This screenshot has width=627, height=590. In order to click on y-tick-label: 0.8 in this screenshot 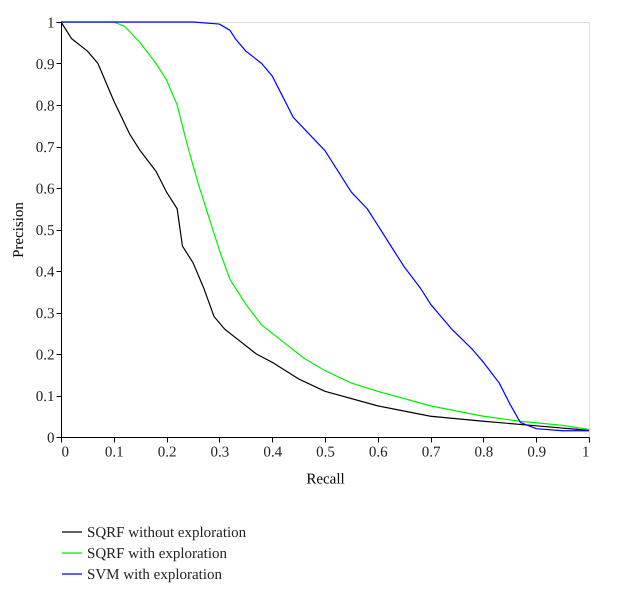, I will do `click(45, 106)`.